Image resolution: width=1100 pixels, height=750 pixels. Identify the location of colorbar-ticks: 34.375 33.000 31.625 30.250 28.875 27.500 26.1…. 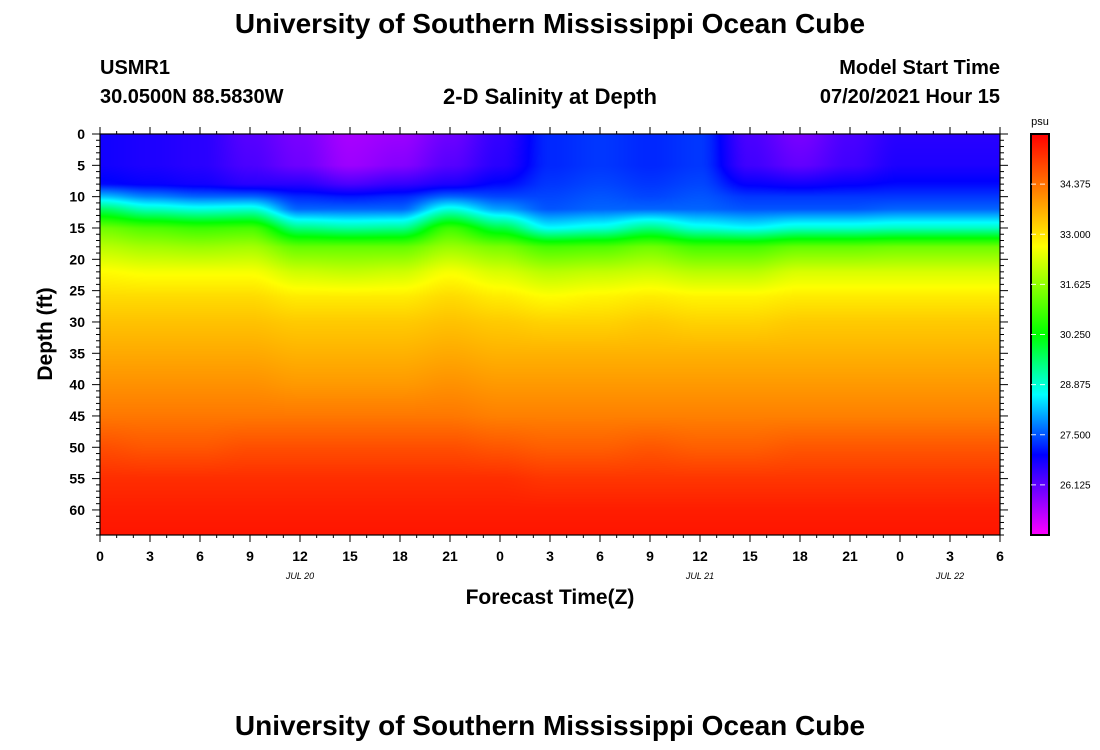
(1061, 335).